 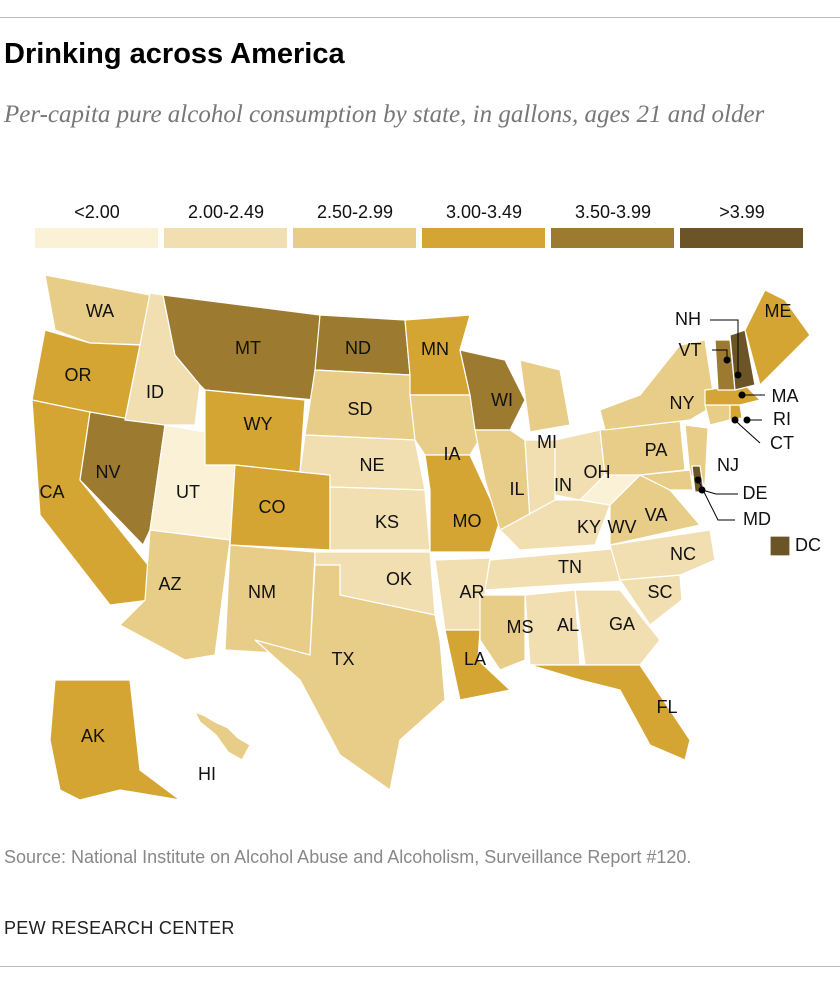 I want to click on state-label: IL, so click(x=516, y=489).